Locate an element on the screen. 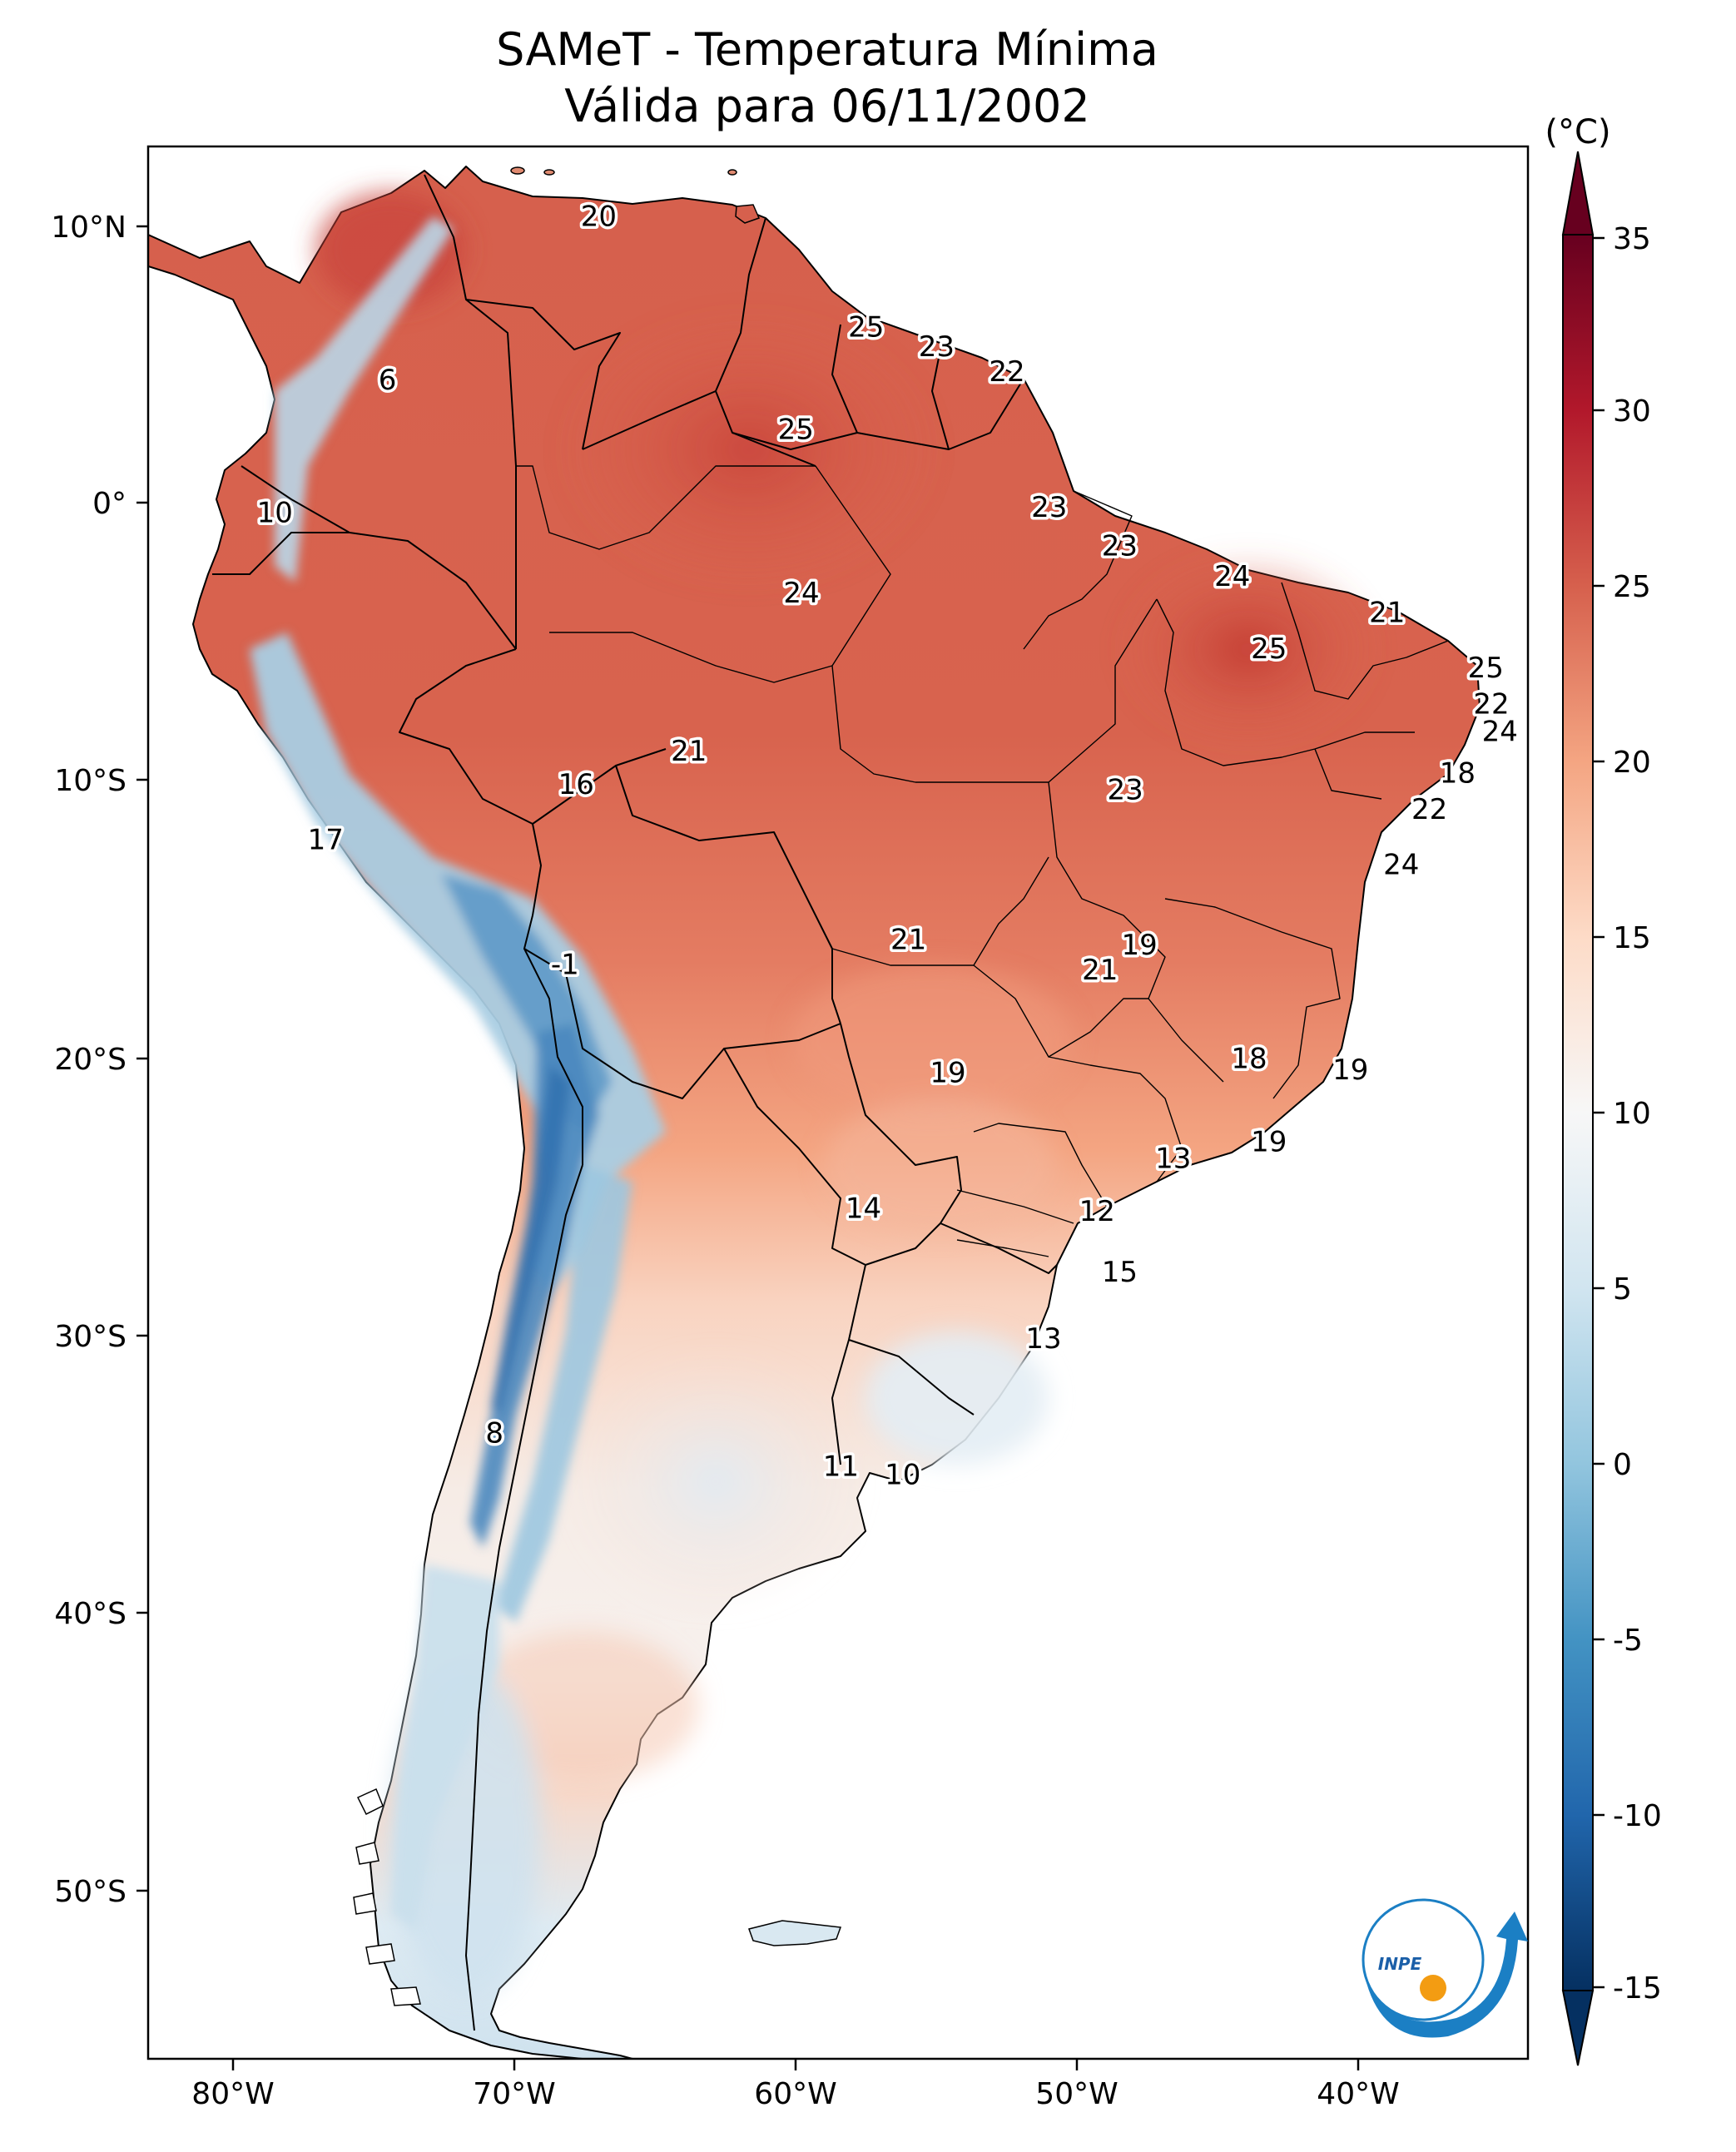  border-paraguay-brazil is located at coordinates (901, 1144).